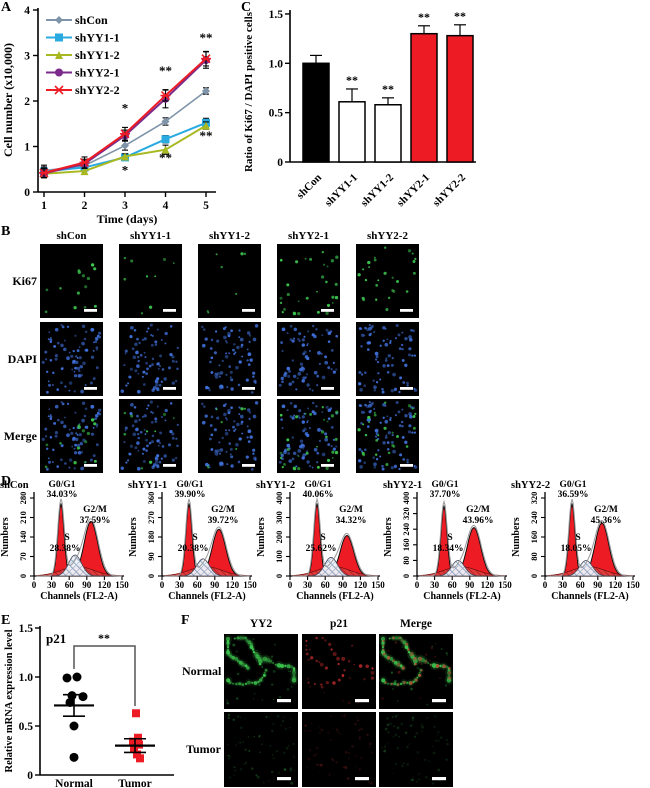 This screenshot has height=788, width=650. Describe the element at coordinates (223, 521) in the screenshot. I see `g2m-percent: 39.72%` at that location.